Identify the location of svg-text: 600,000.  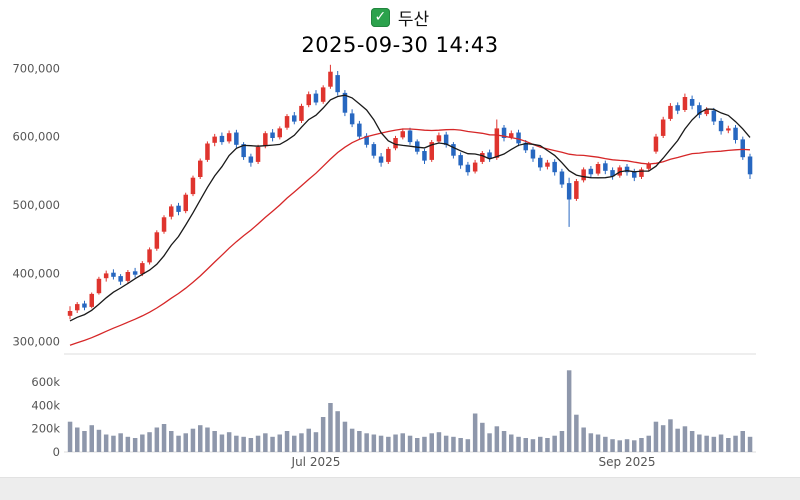
(36, 137).